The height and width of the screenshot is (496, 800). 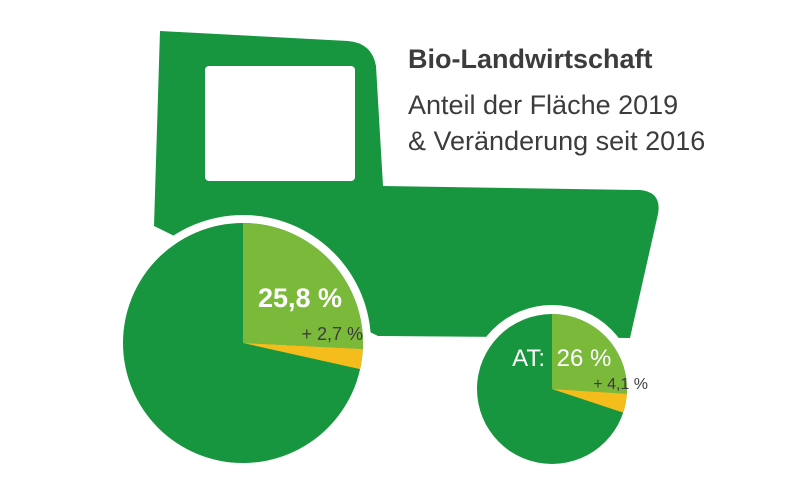 What do you see at coordinates (530, 59) in the screenshot?
I see `chart-title: Bio-Landwirtschaft` at bounding box center [530, 59].